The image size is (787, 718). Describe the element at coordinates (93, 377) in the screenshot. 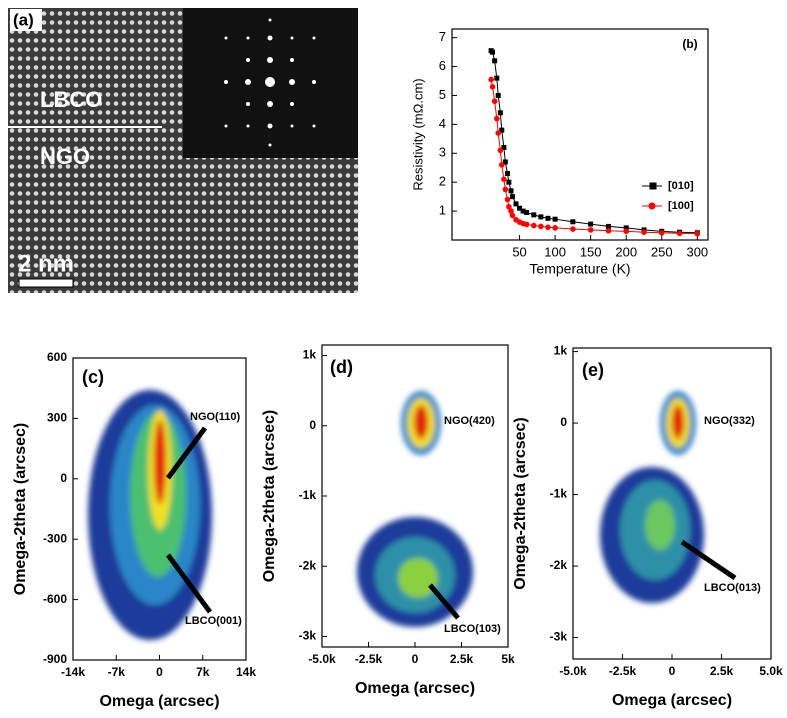

I see `panel-label: (c)` at that location.